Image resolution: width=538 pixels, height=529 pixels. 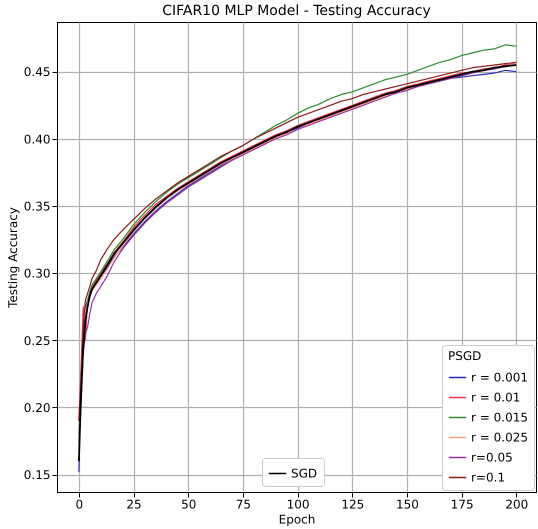 What do you see at coordinates (495, 397) in the screenshot?
I see `legend-label: r = 0.01` at bounding box center [495, 397].